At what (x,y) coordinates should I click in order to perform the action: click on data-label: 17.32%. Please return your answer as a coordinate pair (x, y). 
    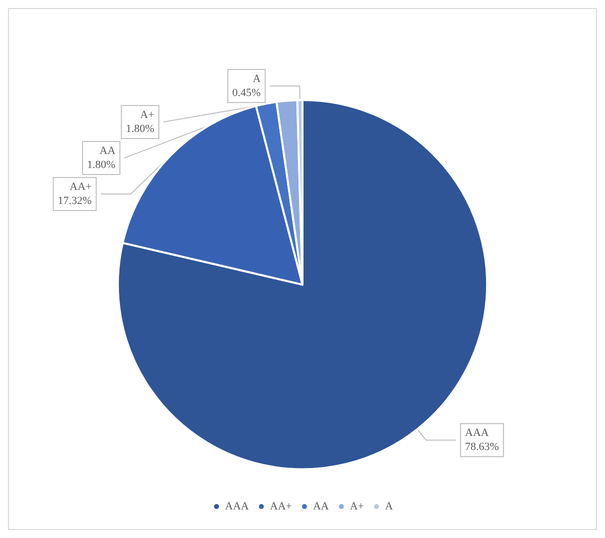
    Looking at the image, I should click on (75, 201).